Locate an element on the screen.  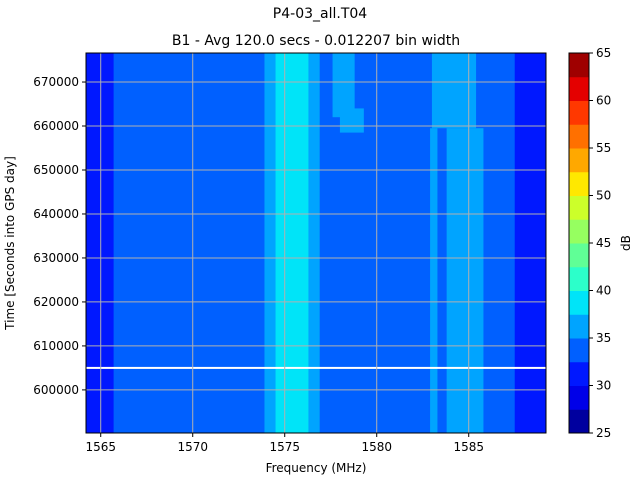
x-axis-label: Frequency (MHz) is located at coordinates (316, 468).